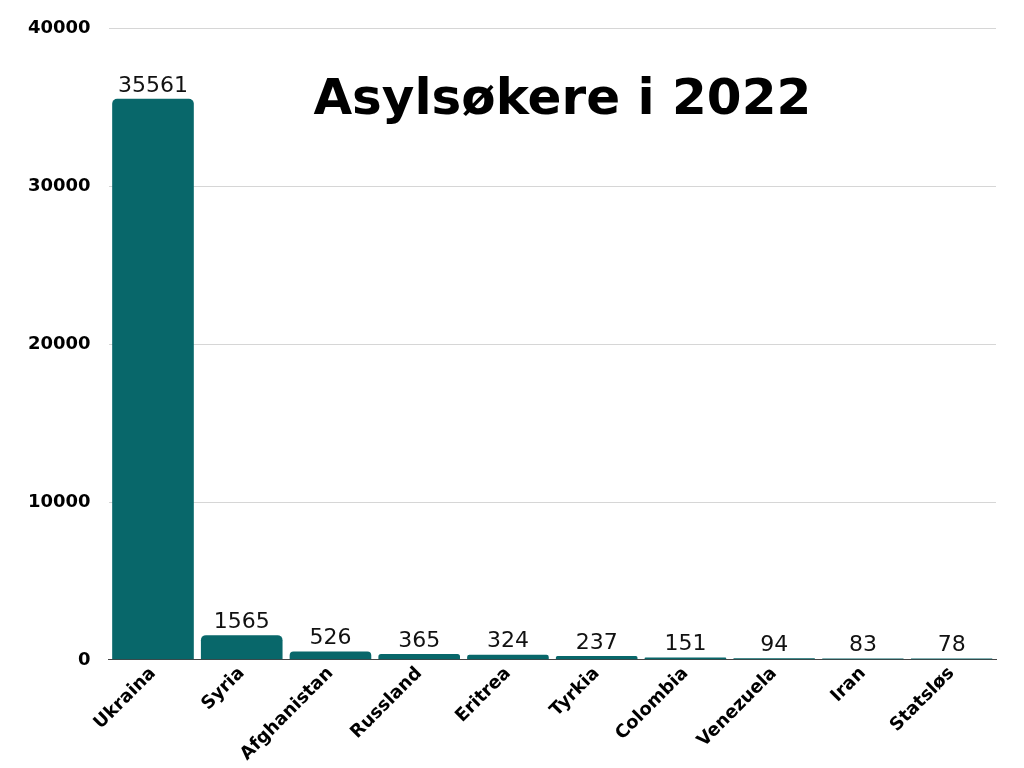  What do you see at coordinates (562, 96) in the screenshot?
I see `text: Asylsøkere i 2022` at bounding box center [562, 96].